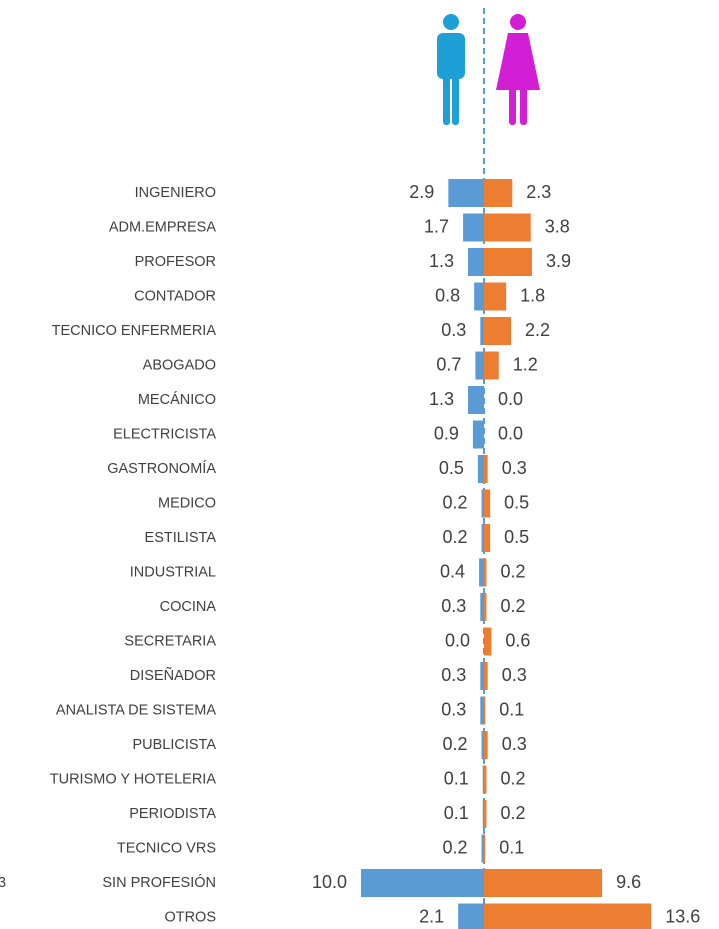 The height and width of the screenshot is (929, 719). Describe the element at coordinates (166, 848) in the screenshot. I see `category-label: TECNICO VRS` at that location.